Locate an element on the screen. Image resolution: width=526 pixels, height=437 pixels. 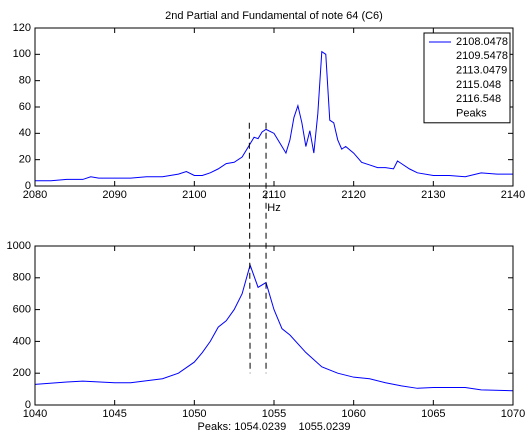
legend-entry: 2109.5478 is located at coordinates (482, 56).